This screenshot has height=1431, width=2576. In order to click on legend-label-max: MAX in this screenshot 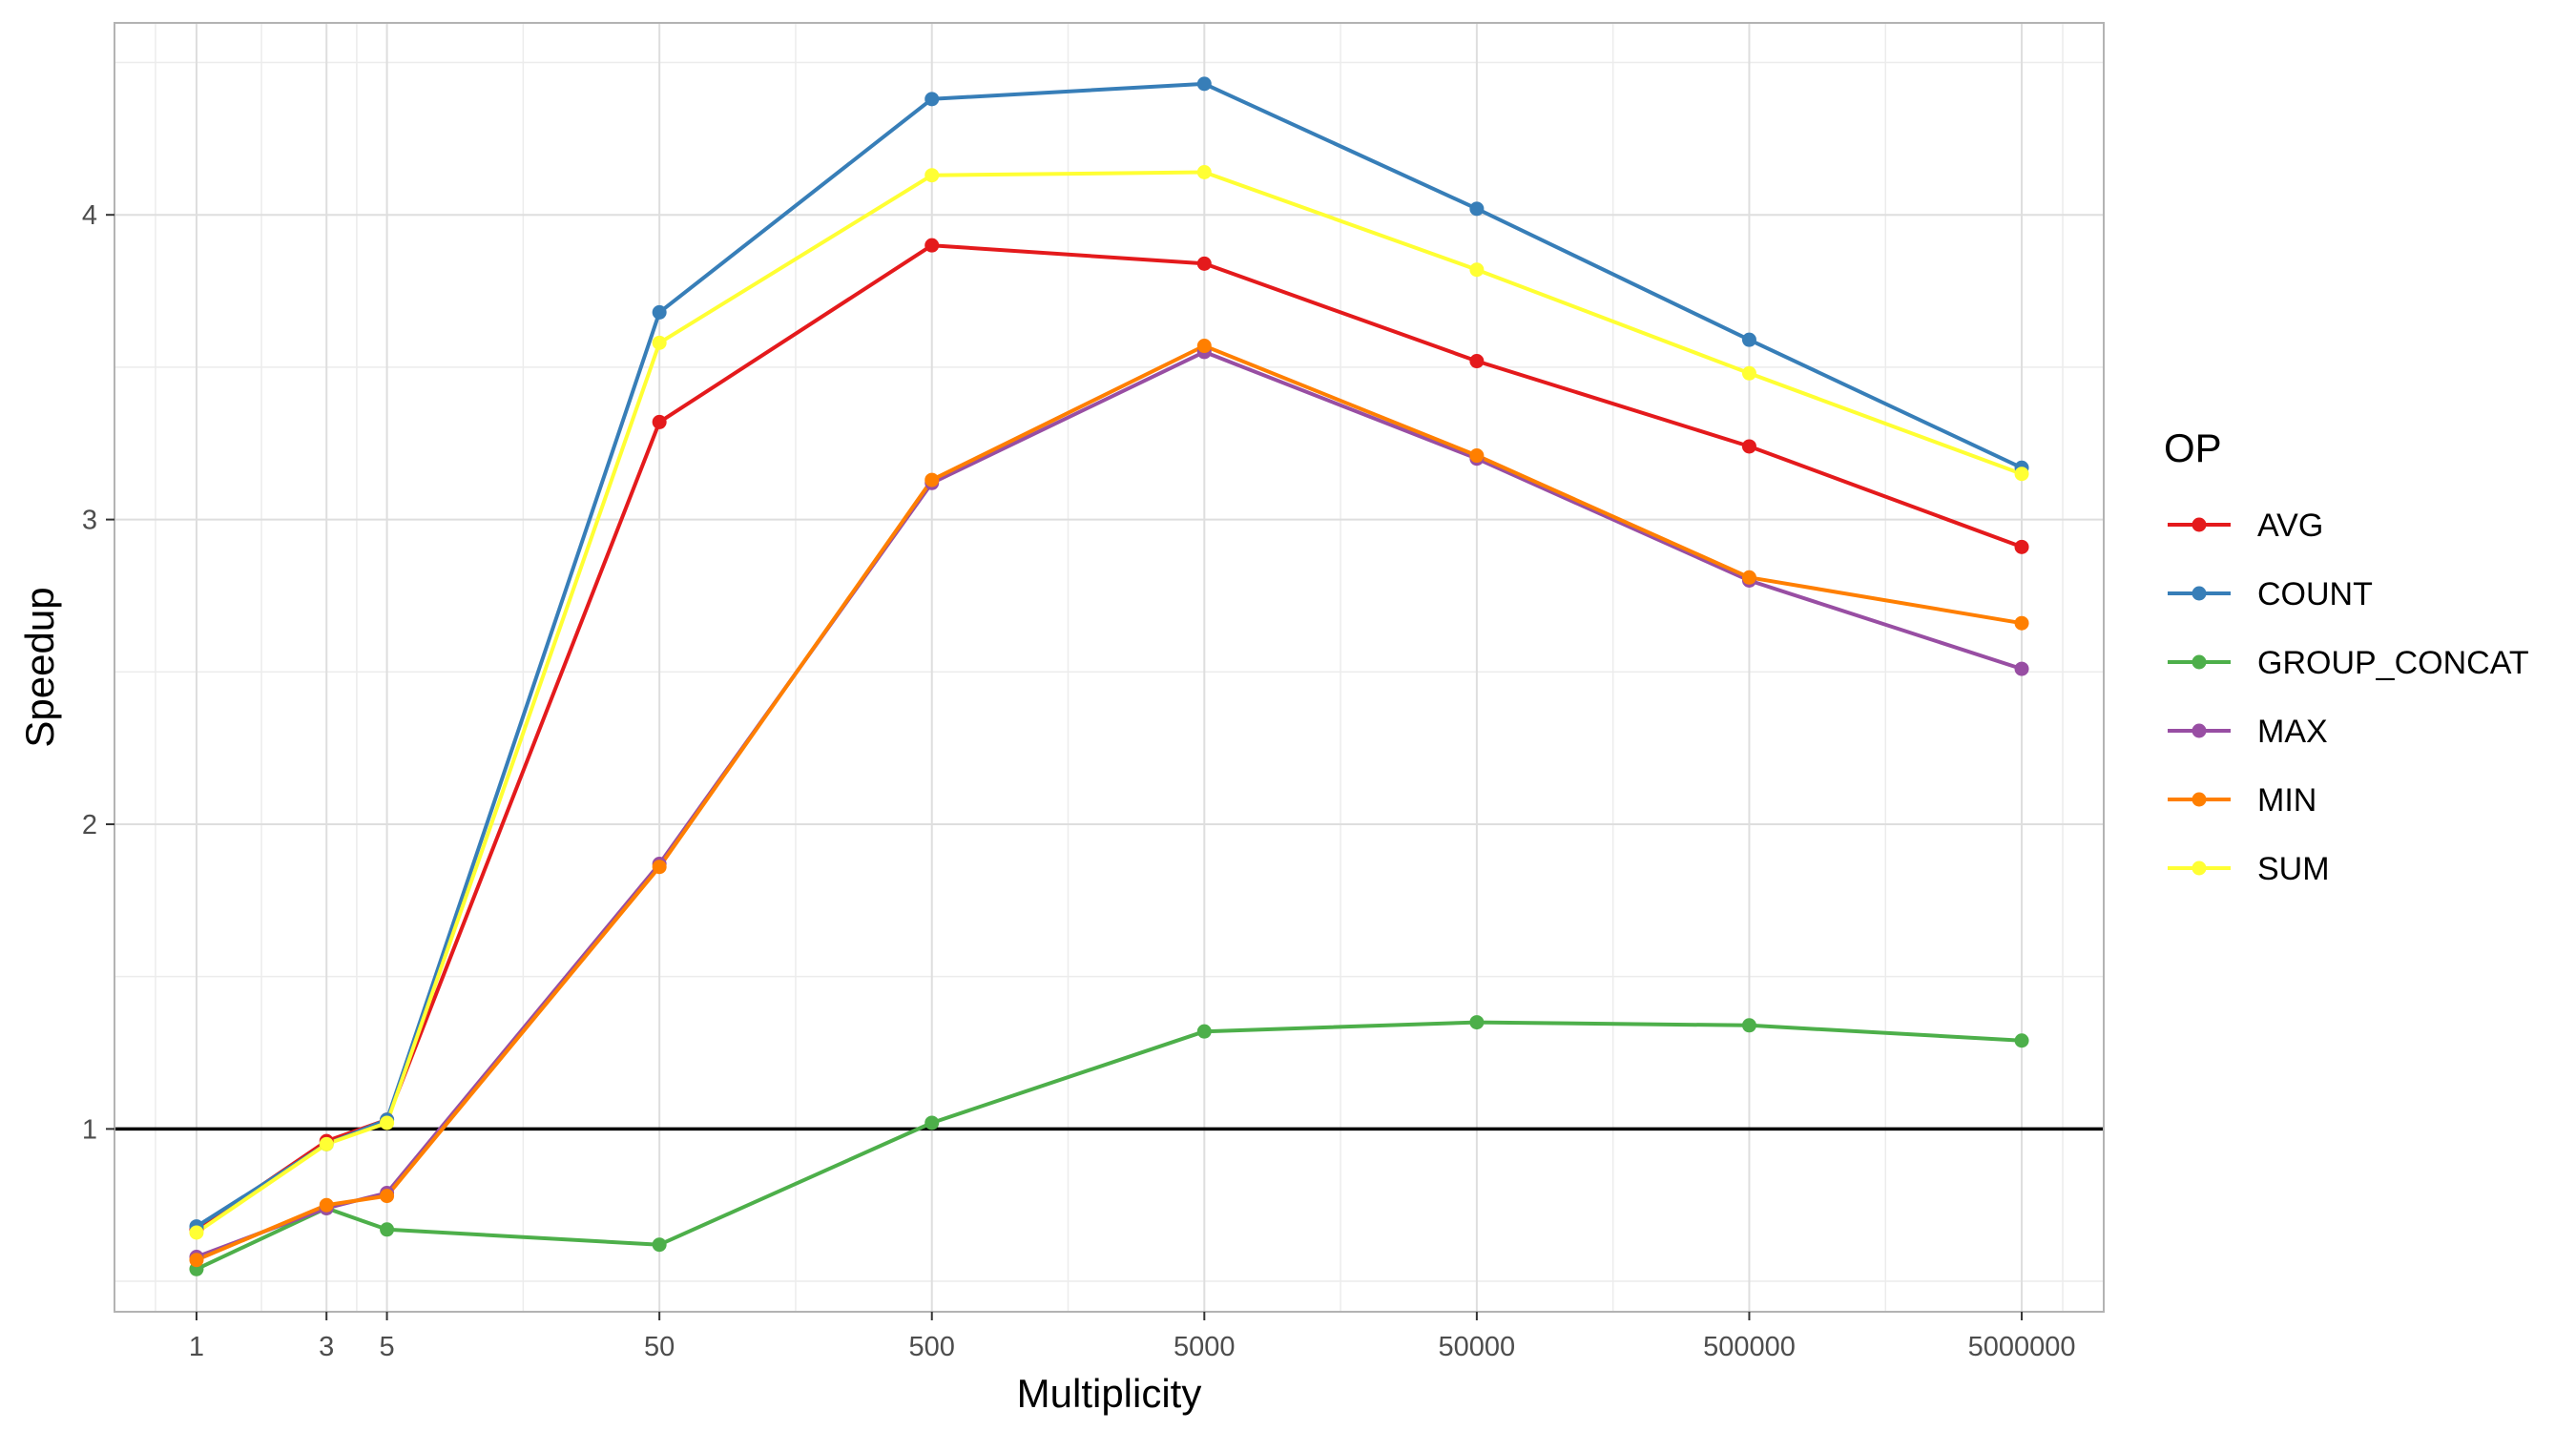, I will do `click(2292, 732)`.